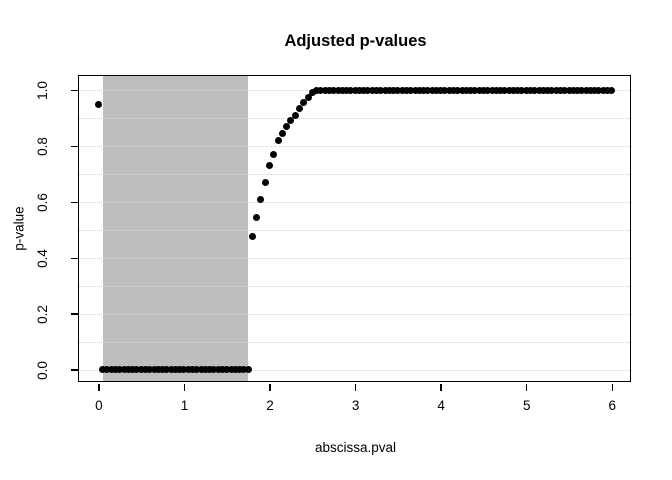 Image resolution: width=672 pixels, height=480 pixels. I want to click on y-tick-label: 0.6, so click(42, 202).